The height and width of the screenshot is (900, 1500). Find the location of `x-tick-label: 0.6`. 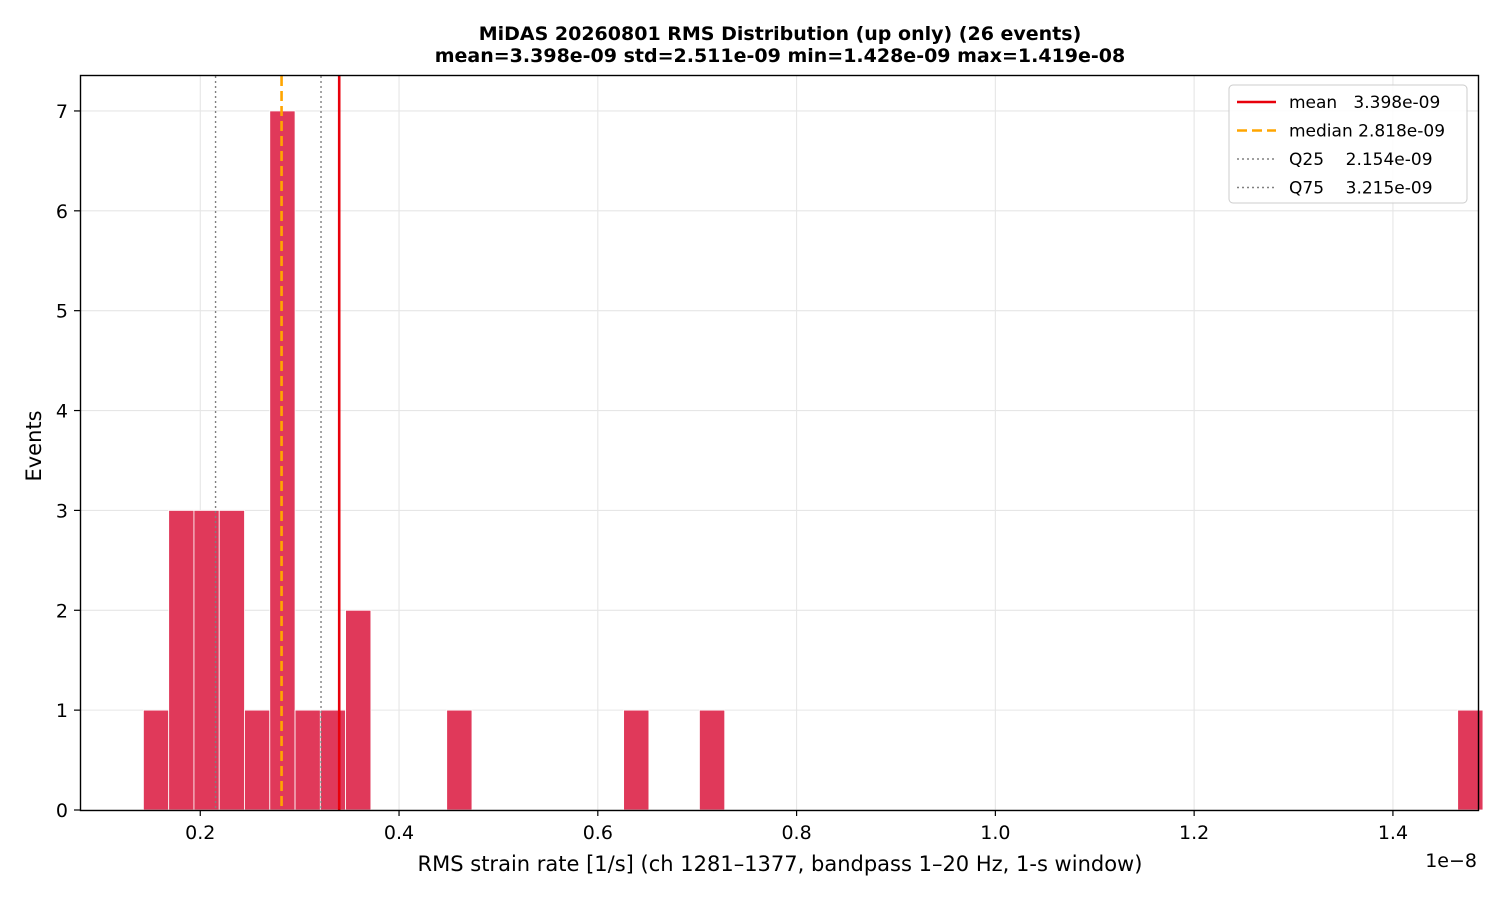

x-tick-label: 0.6 is located at coordinates (598, 833).